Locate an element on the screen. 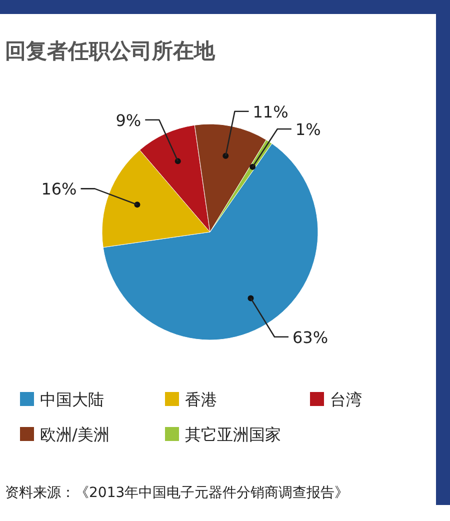 The height and width of the screenshot is (521, 450). legend-label: 其它亚洲国家 is located at coordinates (233, 434).